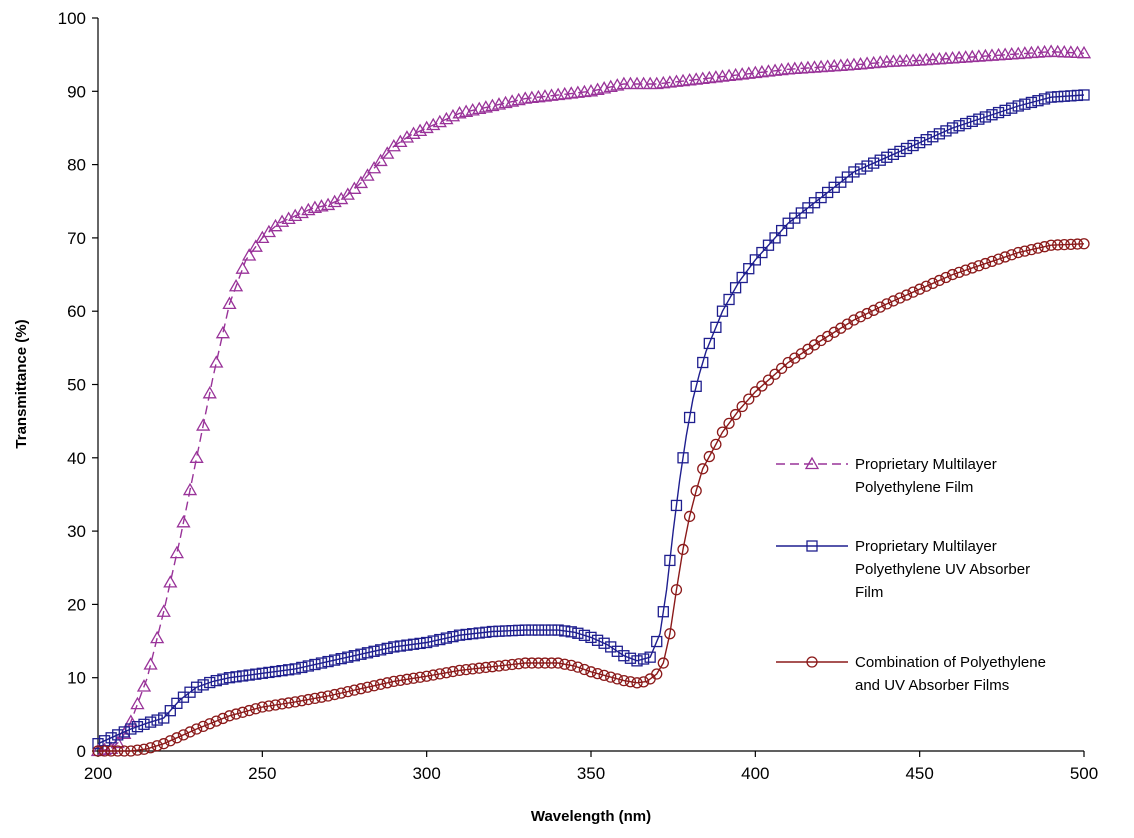 This screenshot has height=838, width=1134. Describe the element at coordinates (919, 773) in the screenshot. I see `x-tick-label: 450` at that location.